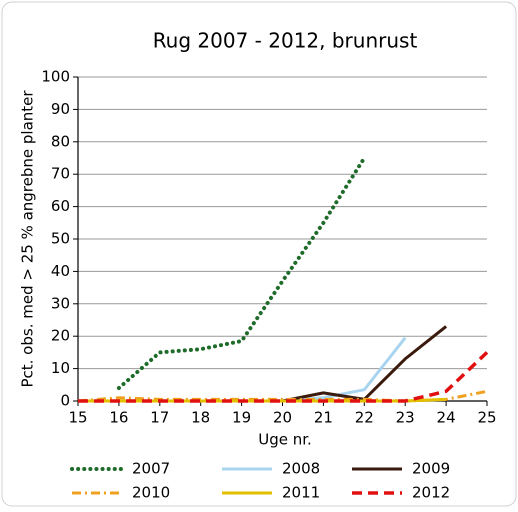 The image size is (518, 512). Describe the element at coordinates (285, 440) in the screenshot. I see `x-axis-label: Uge nr.` at that location.